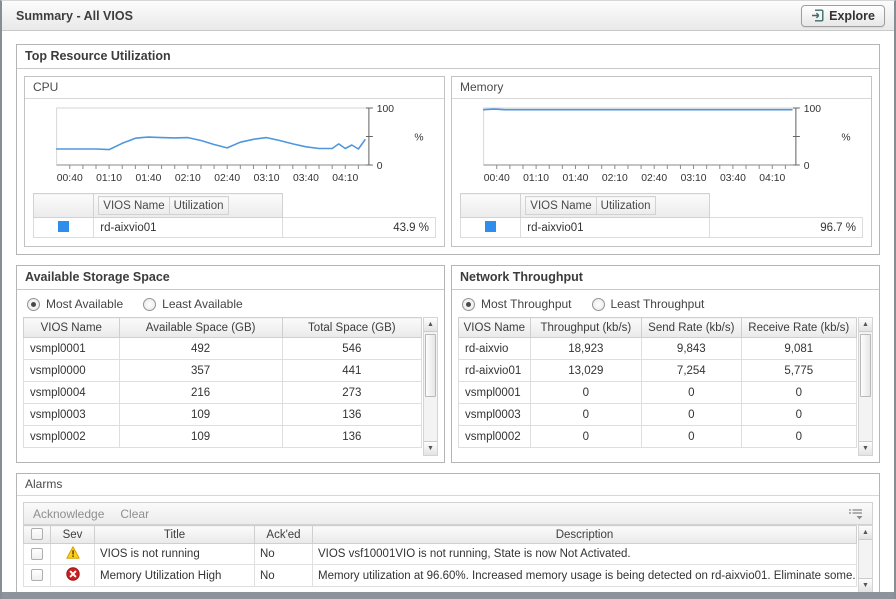  I want to click on cpu-legend-table: VIOS Name Utilization rd-aixvio01 43.9 %, so click(234, 215).